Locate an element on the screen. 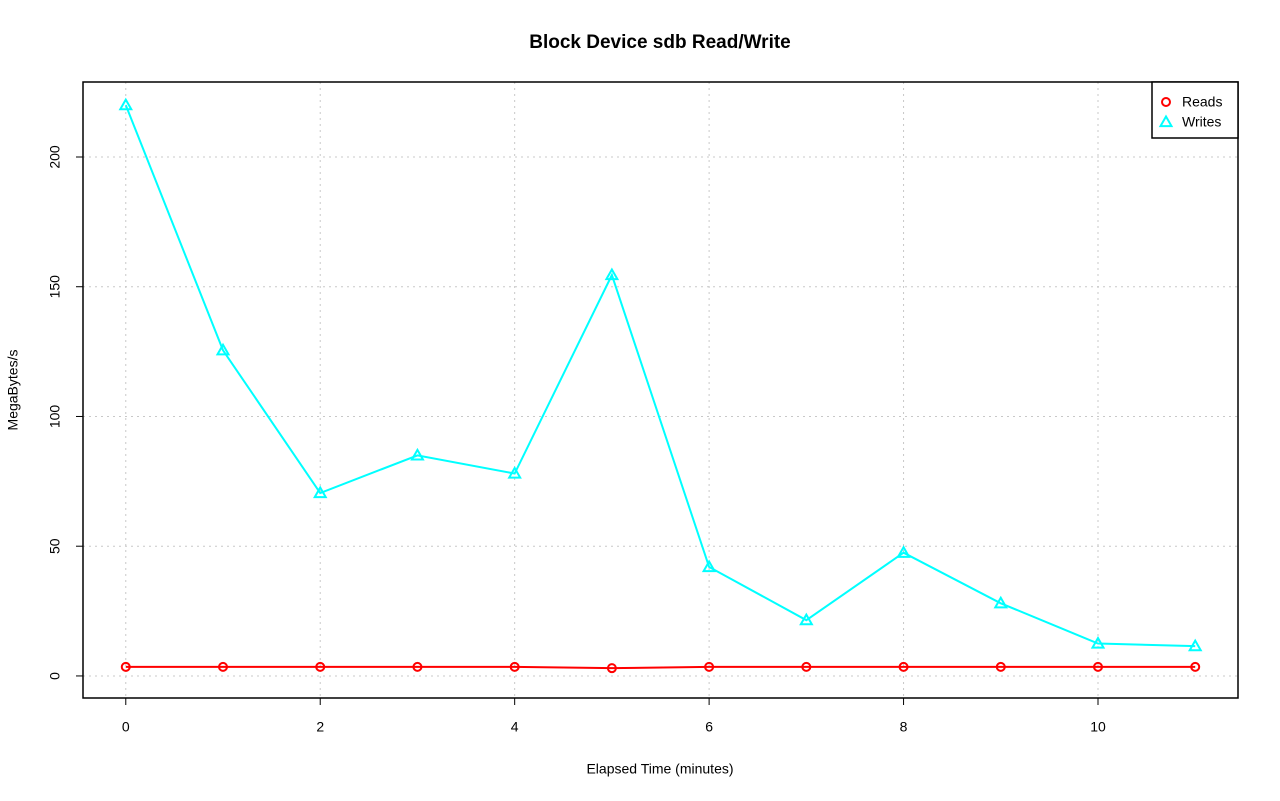 This screenshot has width=1280, height=801. y-tick-label: 0 is located at coordinates (55, 676).